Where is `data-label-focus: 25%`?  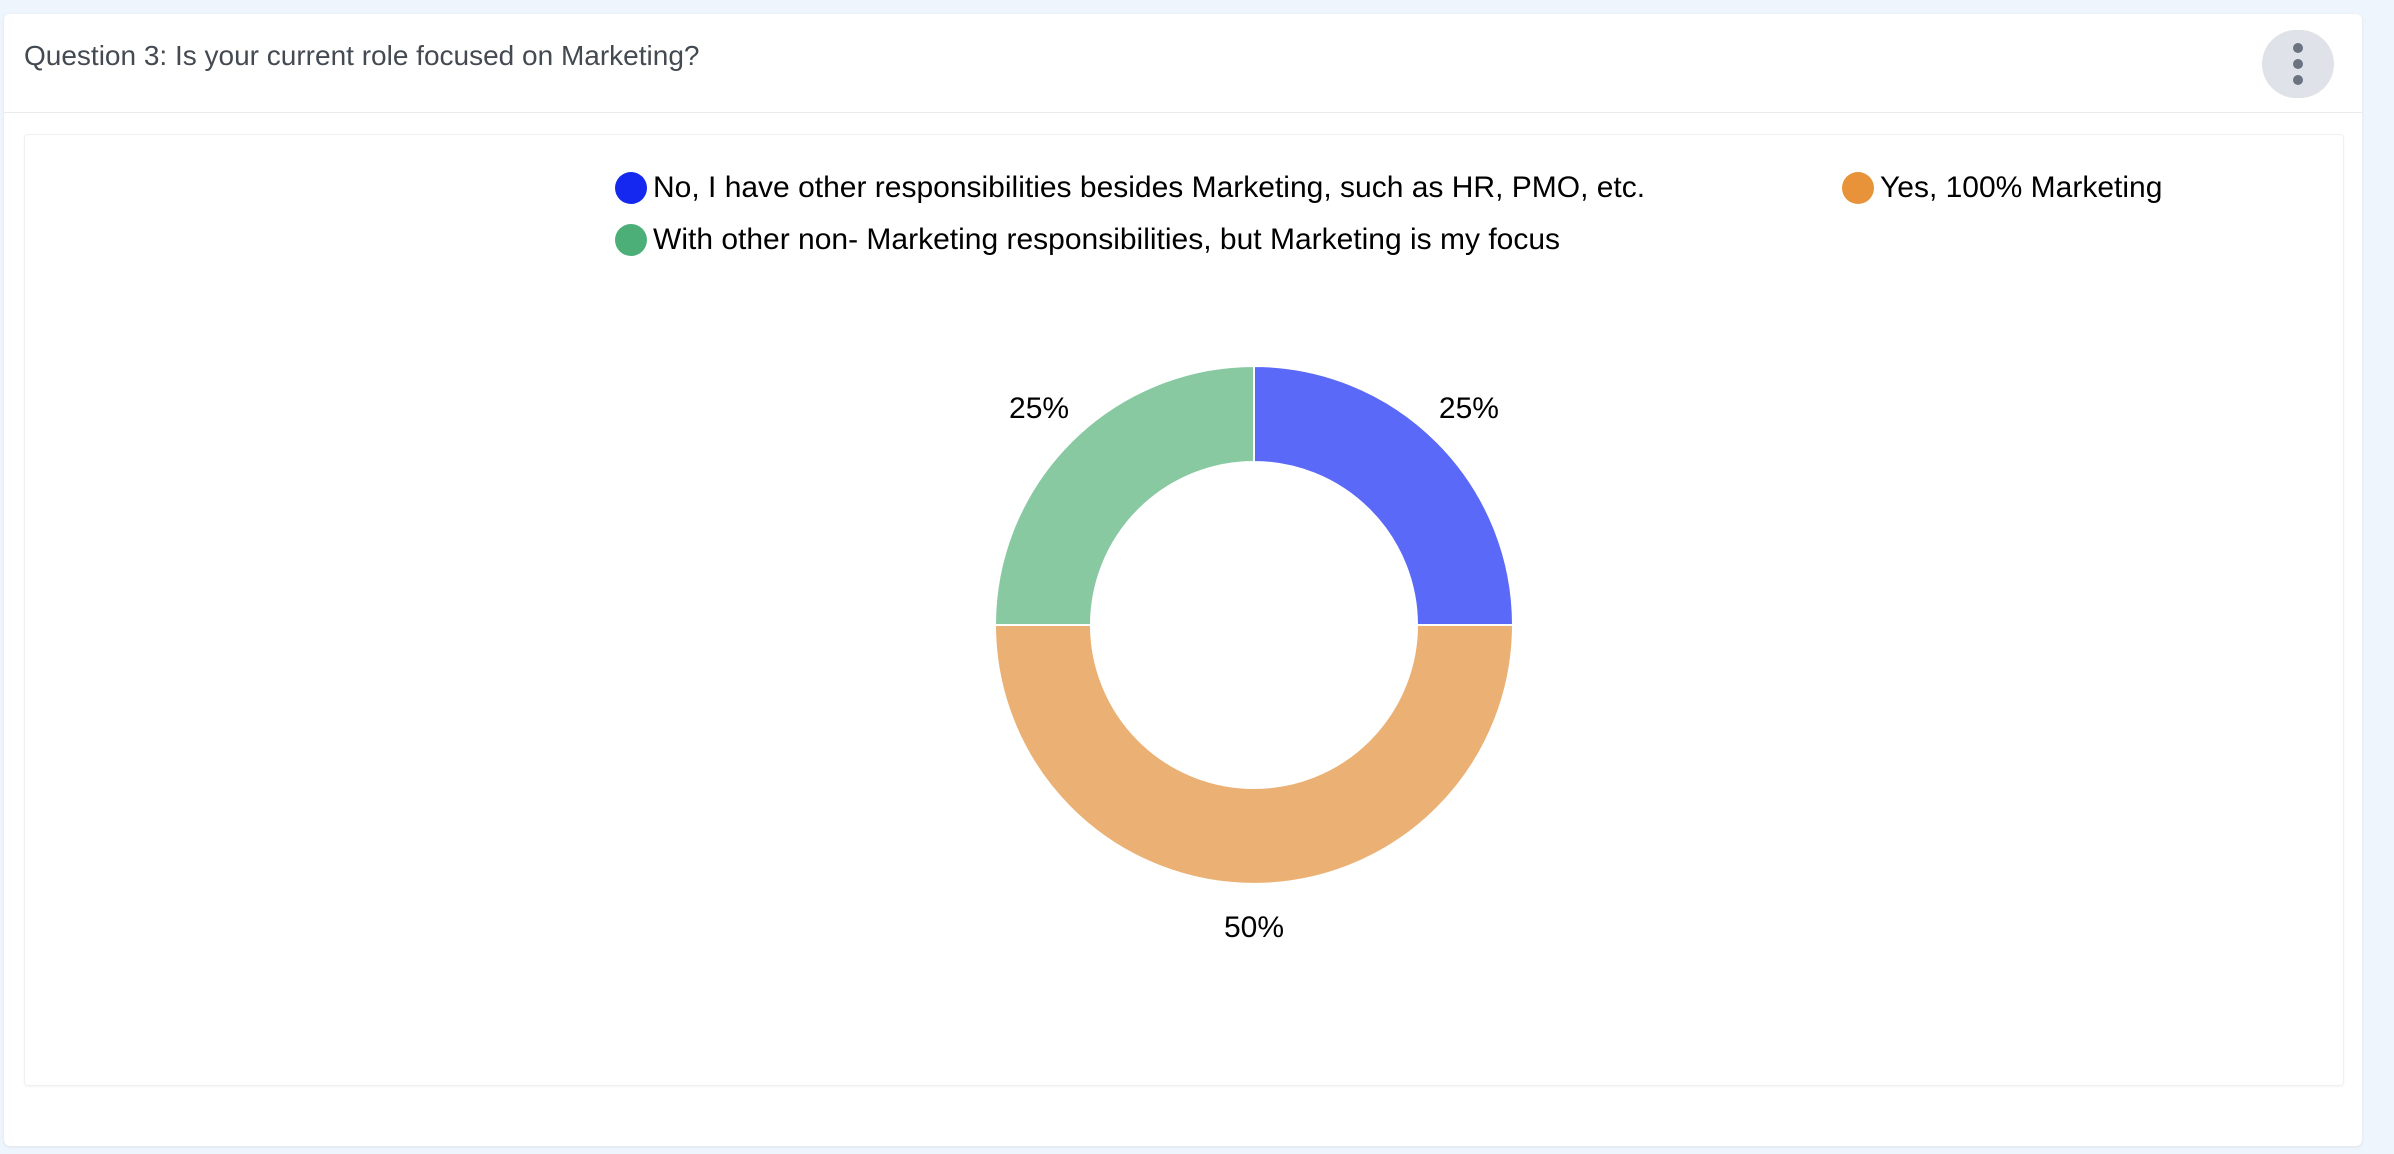 data-label-focus: 25% is located at coordinates (1039, 408).